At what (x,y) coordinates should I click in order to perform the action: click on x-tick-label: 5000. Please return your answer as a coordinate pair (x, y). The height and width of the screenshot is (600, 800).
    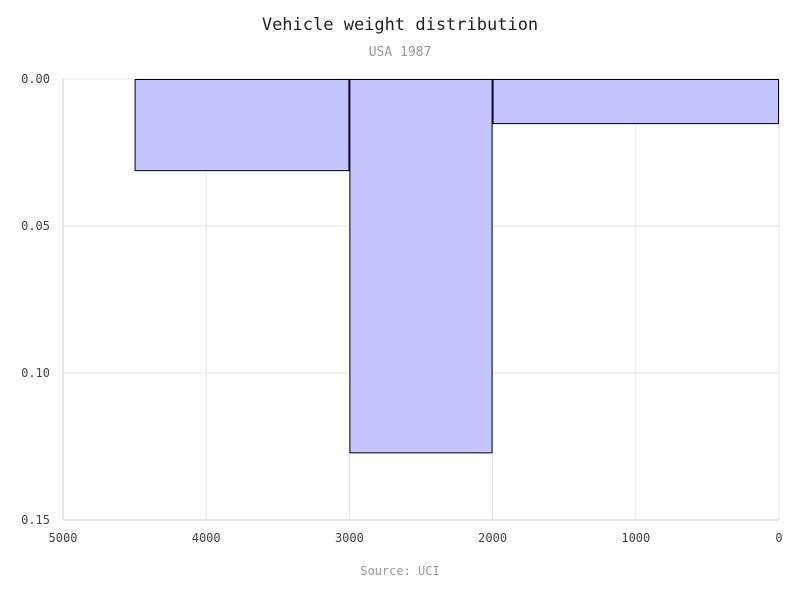
    Looking at the image, I should click on (63, 538).